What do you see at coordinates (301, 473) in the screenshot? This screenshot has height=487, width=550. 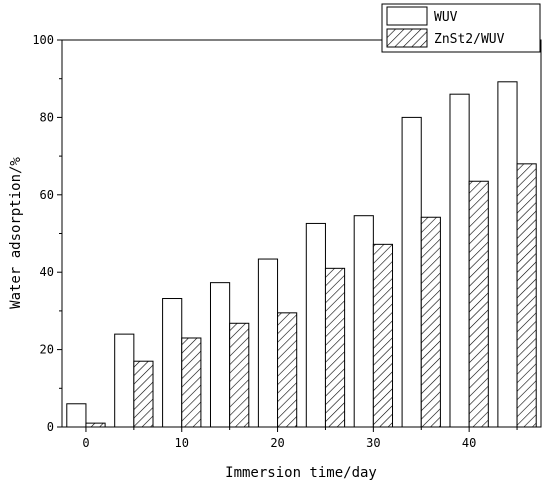 I see `x-axis-label: Immersion time/day` at bounding box center [301, 473].